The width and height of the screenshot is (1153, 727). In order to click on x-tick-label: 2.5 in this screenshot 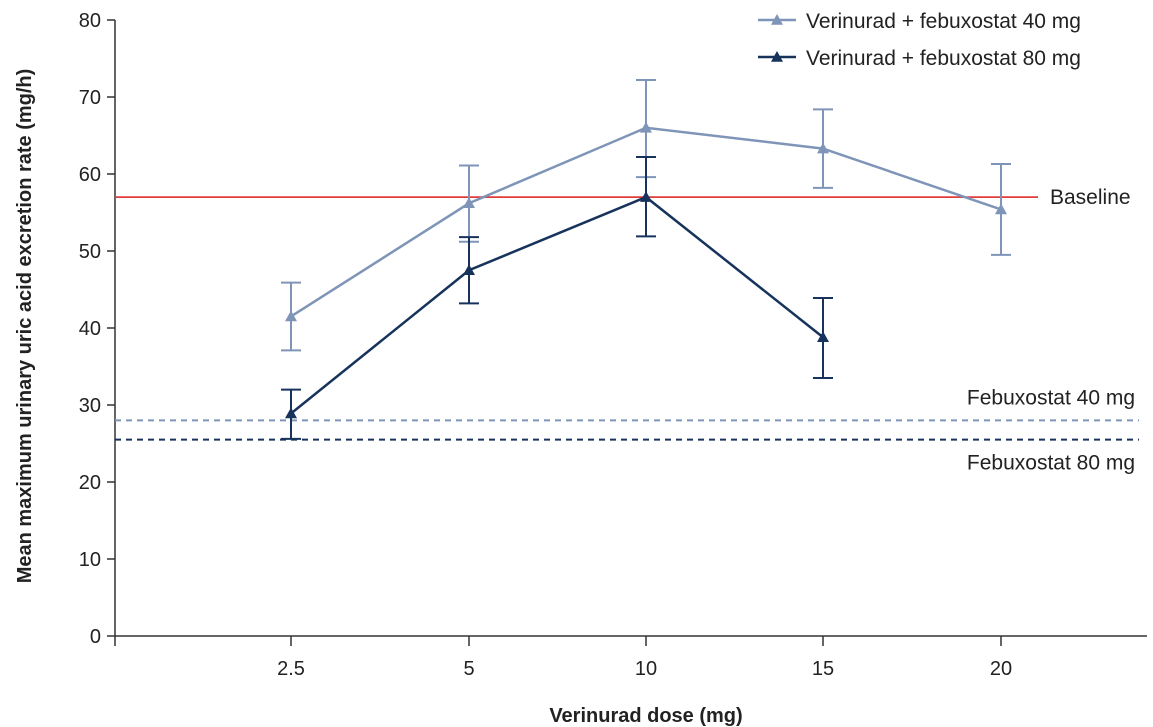, I will do `click(291, 669)`.